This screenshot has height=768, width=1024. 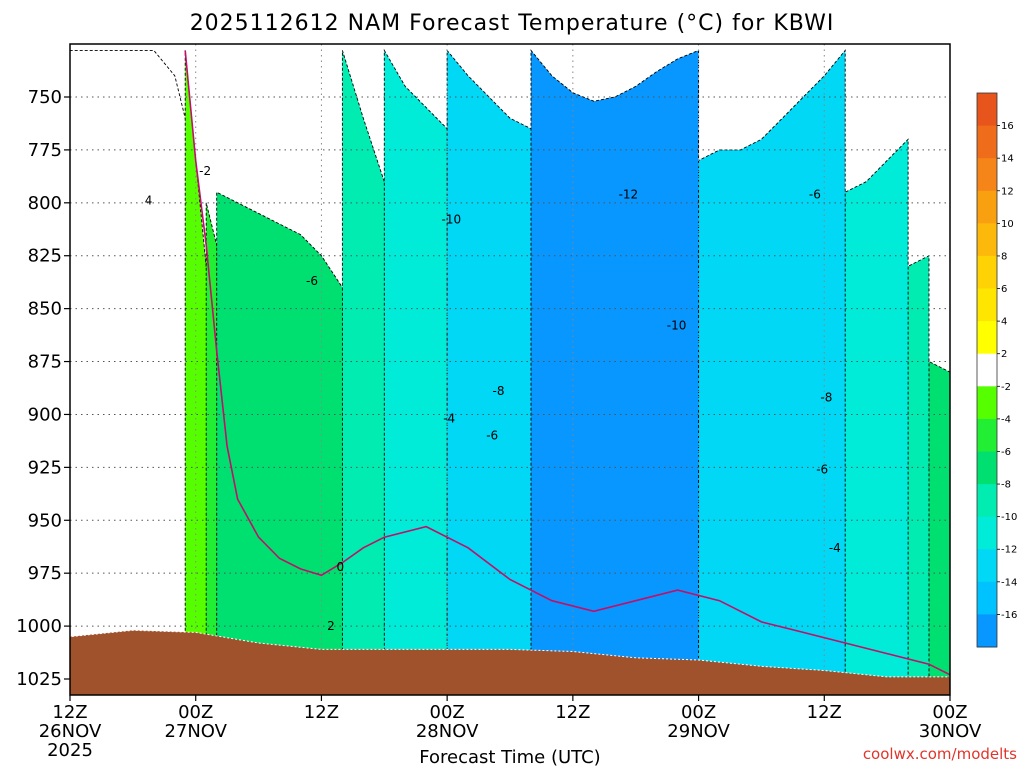 What do you see at coordinates (331, 626) in the screenshot?
I see `contour-label: 2` at bounding box center [331, 626].